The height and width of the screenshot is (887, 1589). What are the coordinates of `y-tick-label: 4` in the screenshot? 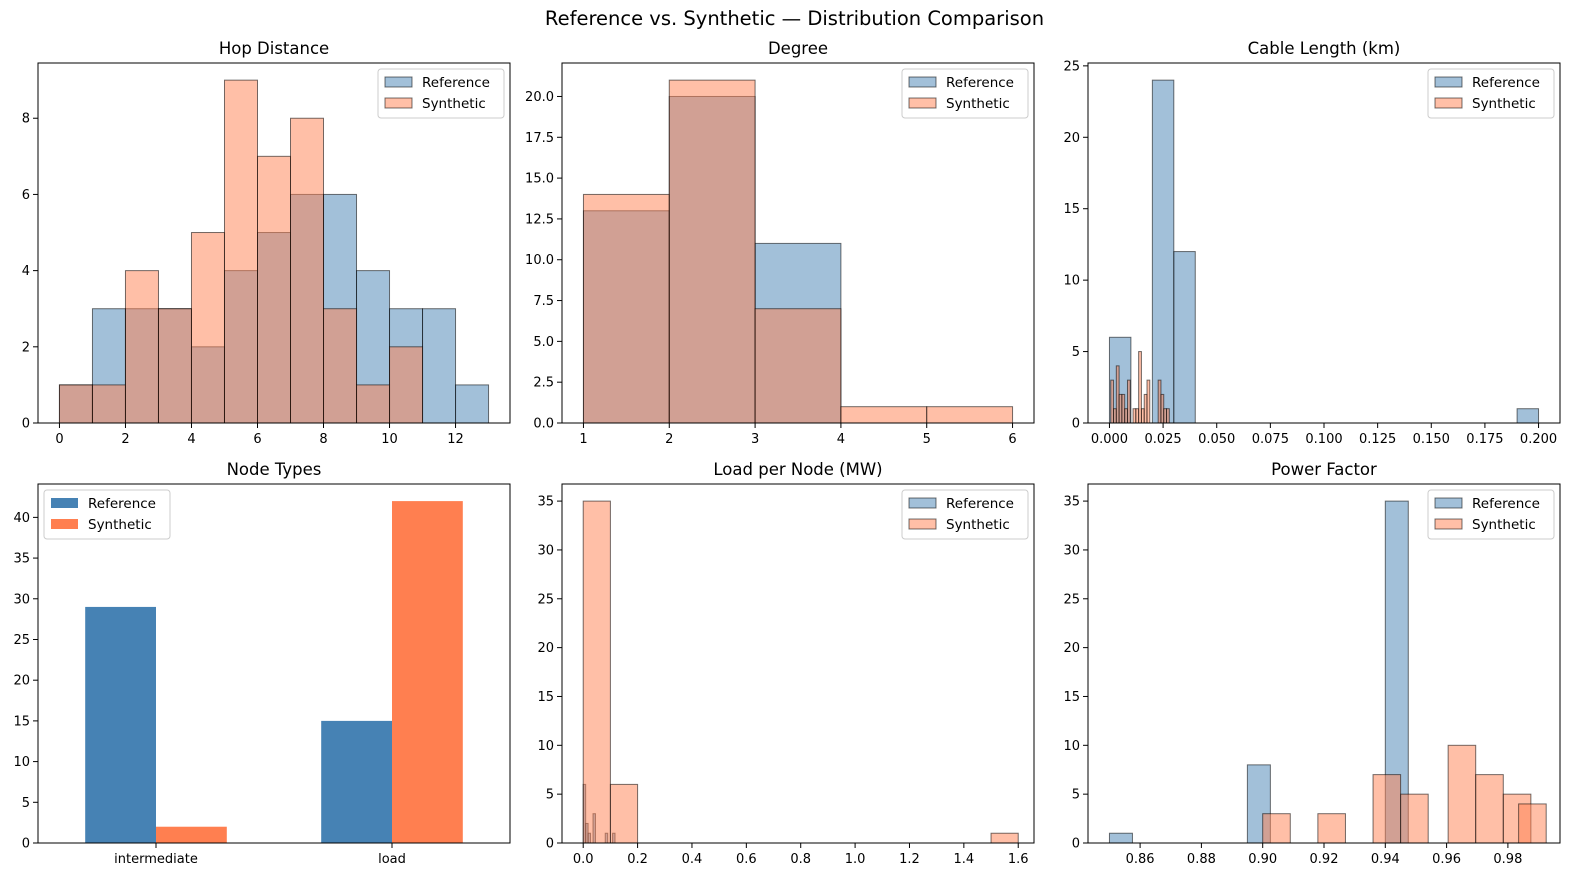 It's located at (26, 271).